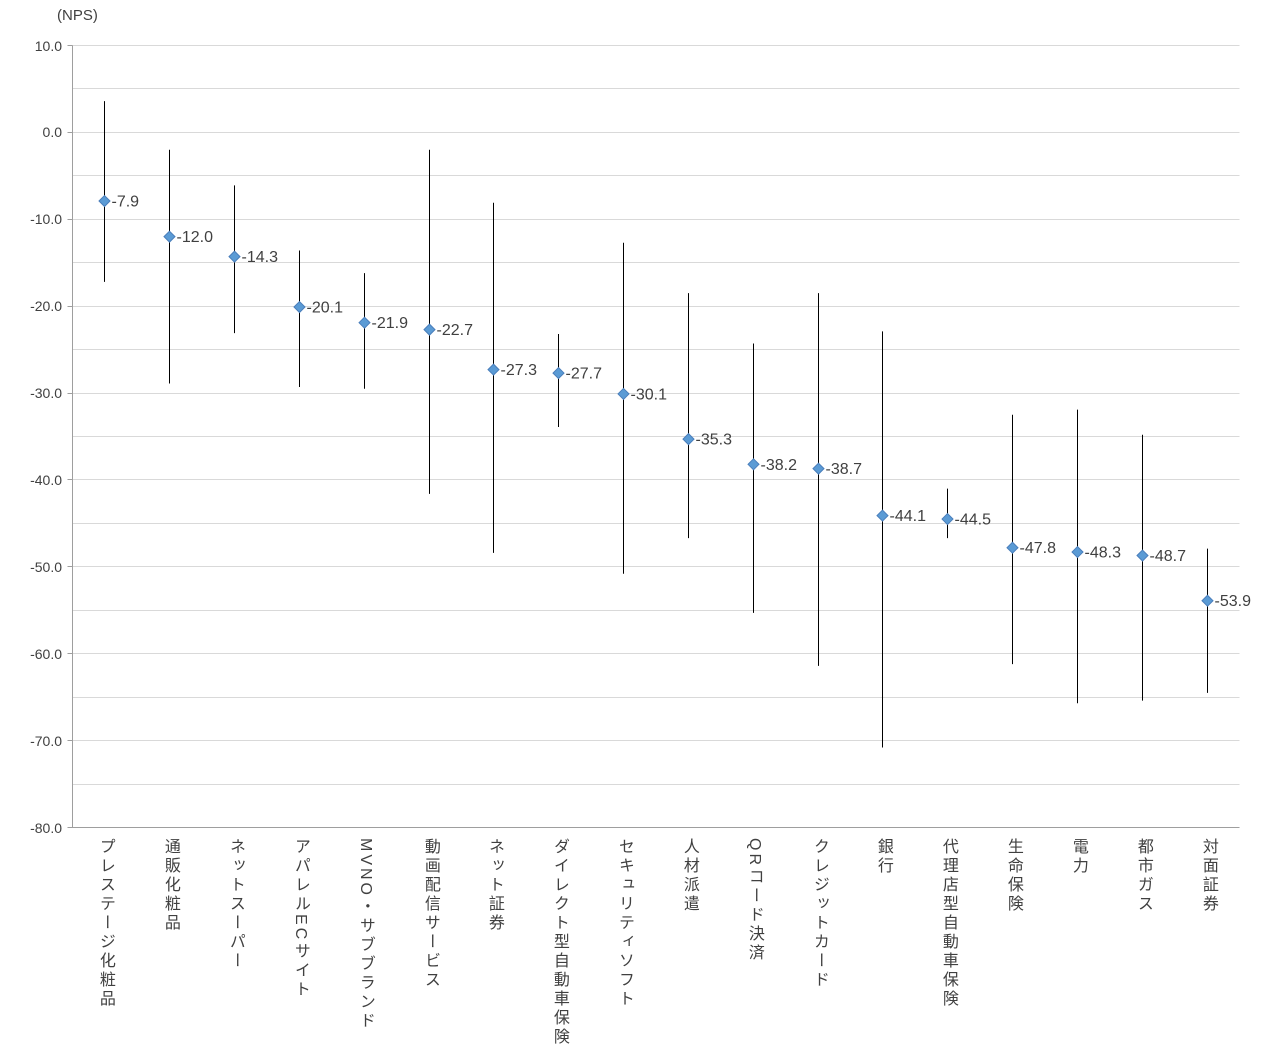 This screenshot has width=1288, height=1055. I want to click on data-point-label: -44.1, so click(908, 516).